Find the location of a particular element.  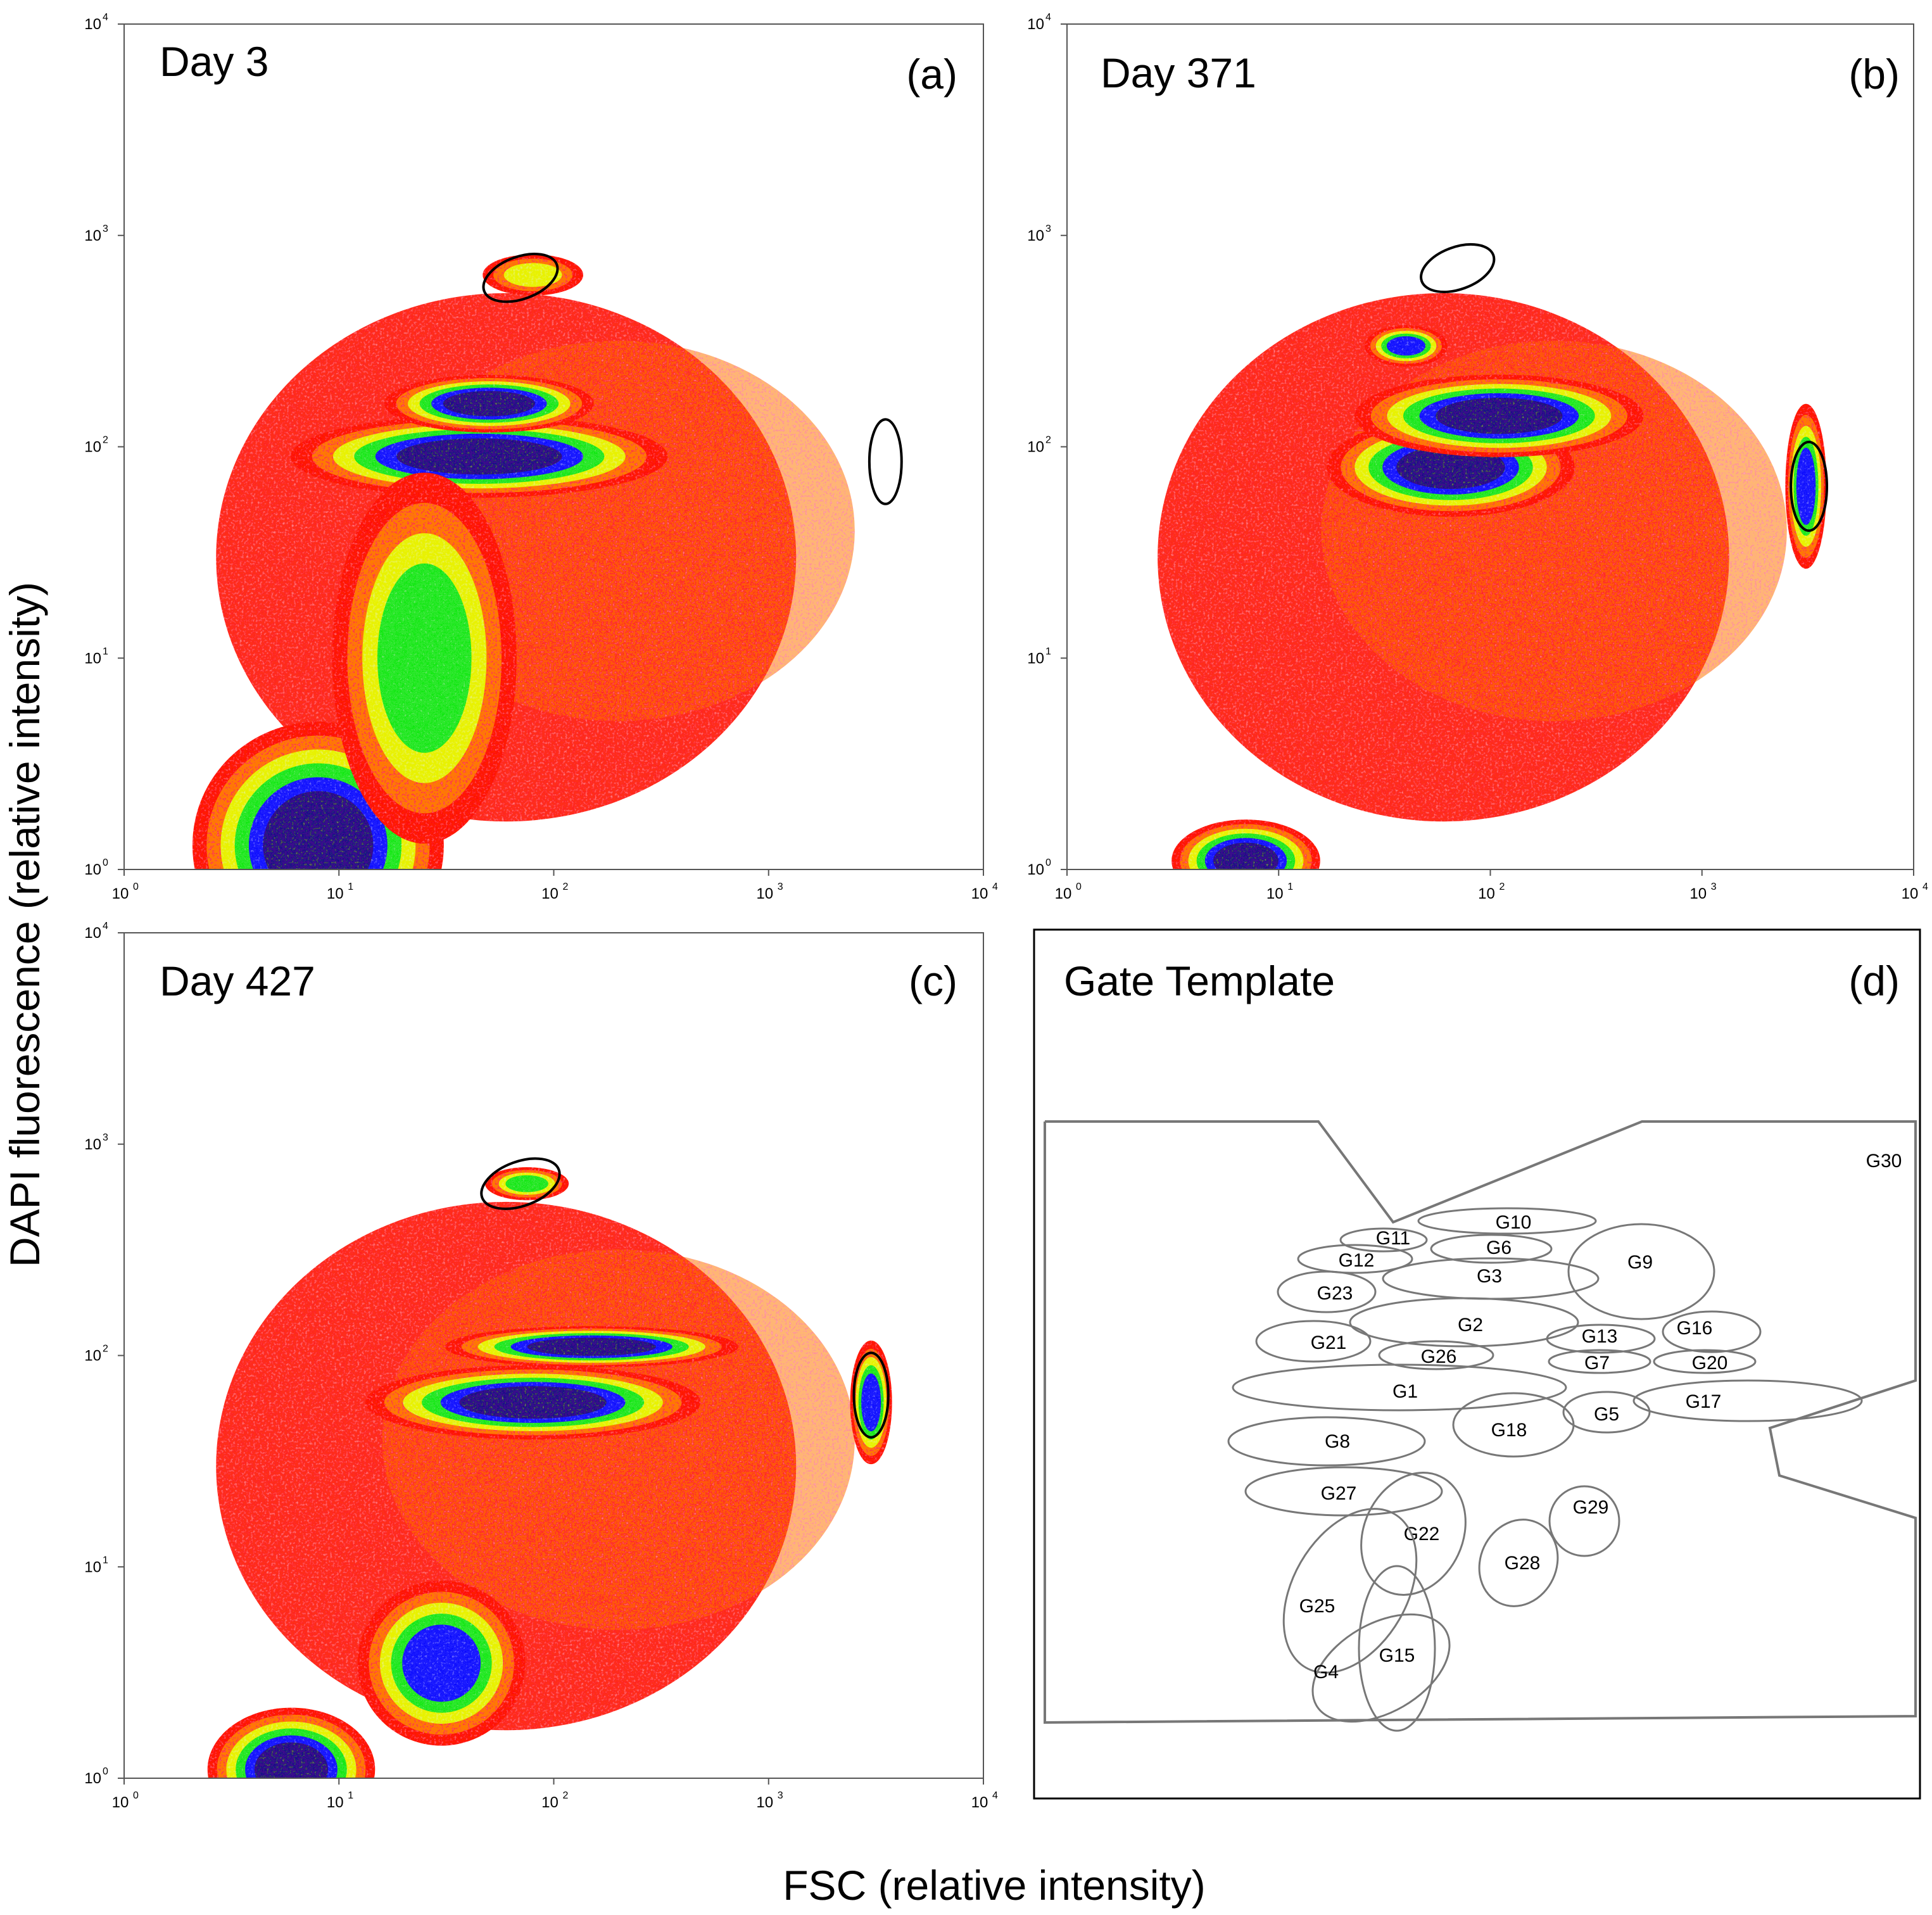

gate-label: G28 is located at coordinates (1523, 1563).